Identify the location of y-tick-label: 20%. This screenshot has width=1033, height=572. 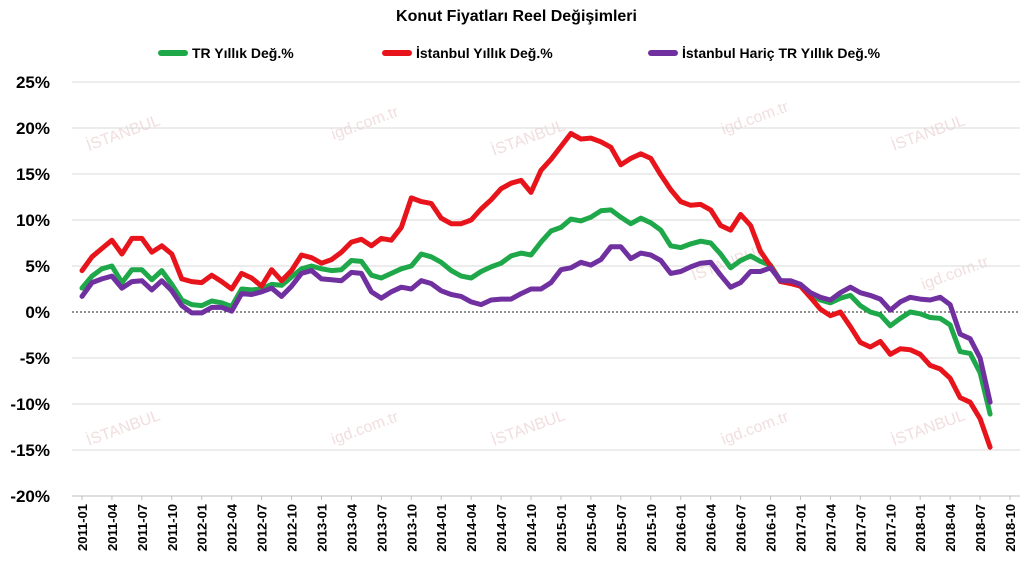
(33, 128).